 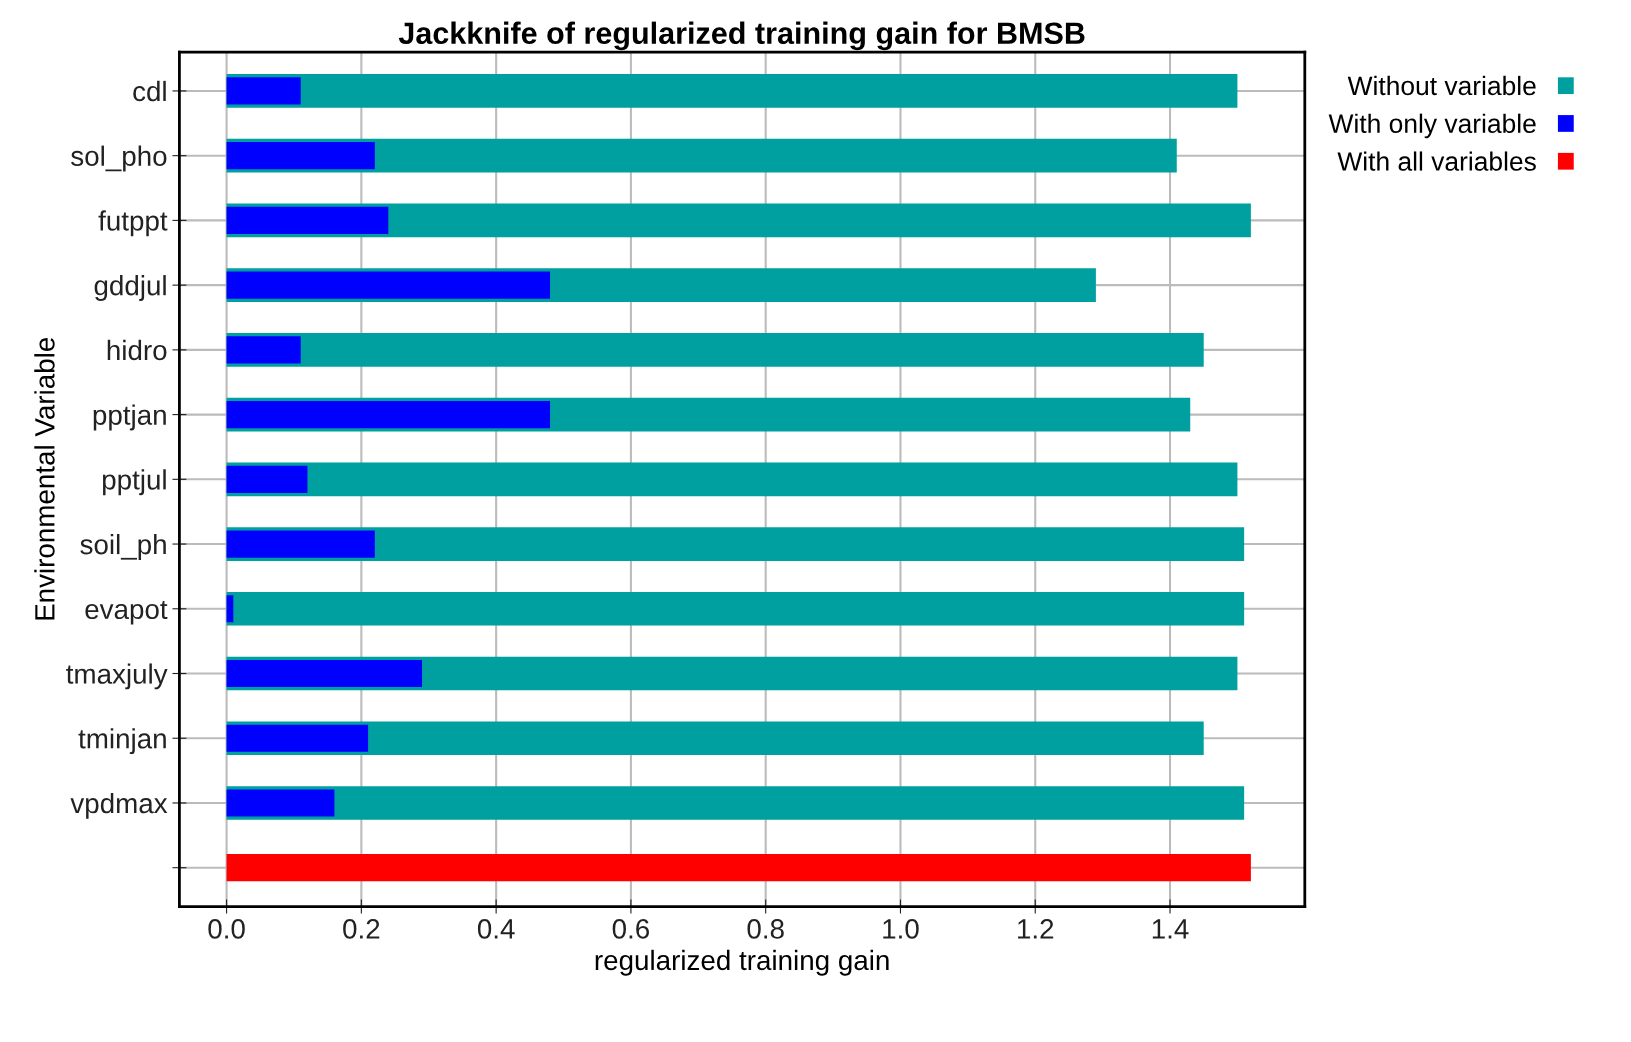 What do you see at coordinates (149, 91) in the screenshot?
I see `y-tick-label: cdl` at bounding box center [149, 91].